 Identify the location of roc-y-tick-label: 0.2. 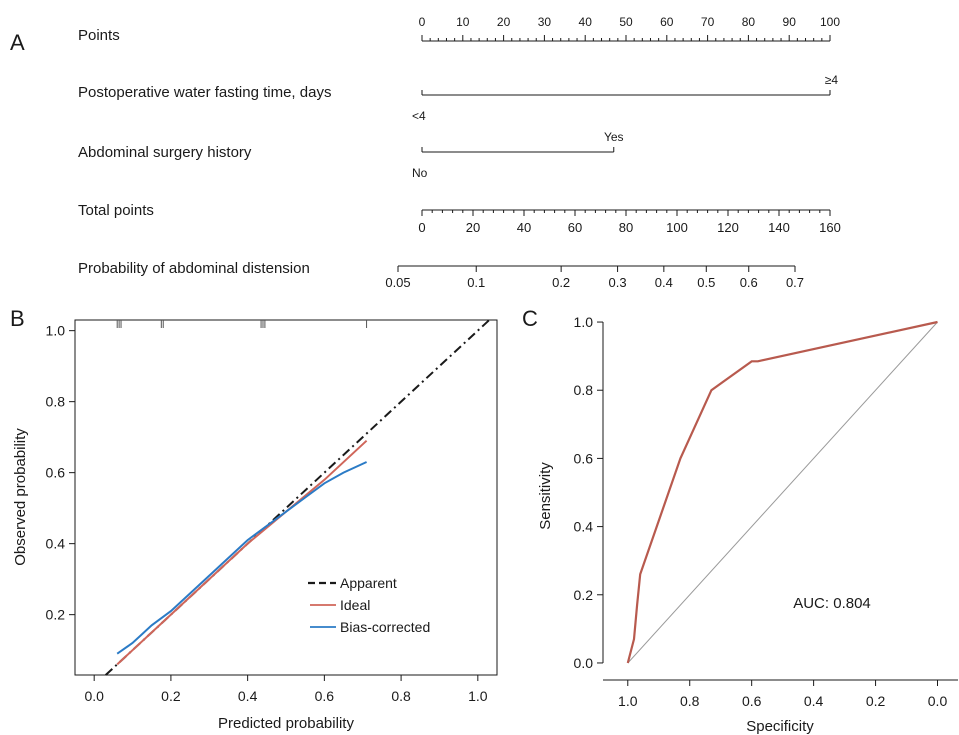
(584, 595).